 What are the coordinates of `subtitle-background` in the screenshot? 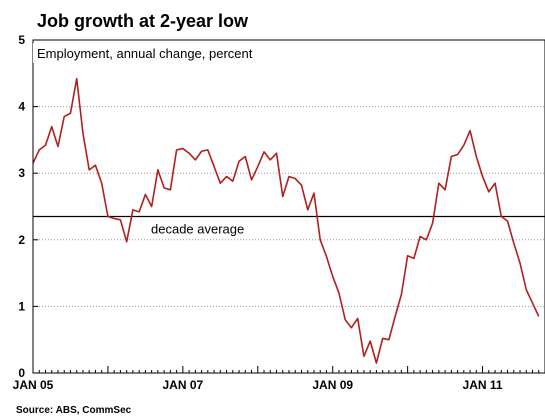 It's located at (169, 53).